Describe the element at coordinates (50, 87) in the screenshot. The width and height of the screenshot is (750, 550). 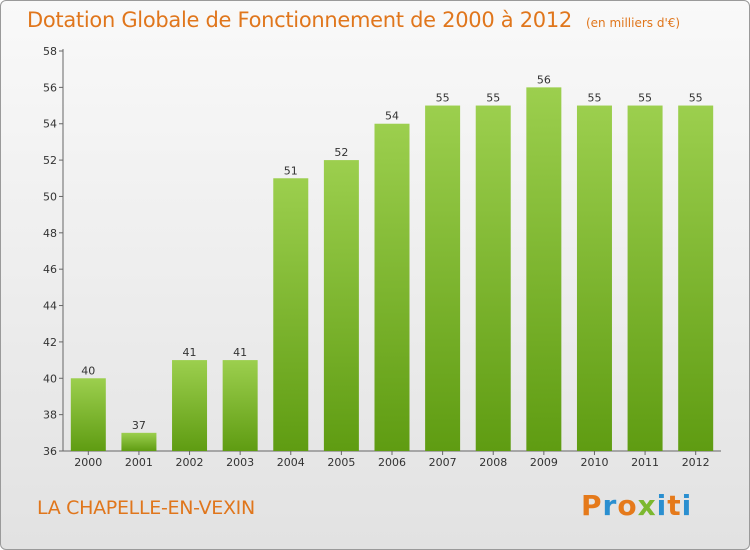
I see `y-tick-label: 56` at that location.